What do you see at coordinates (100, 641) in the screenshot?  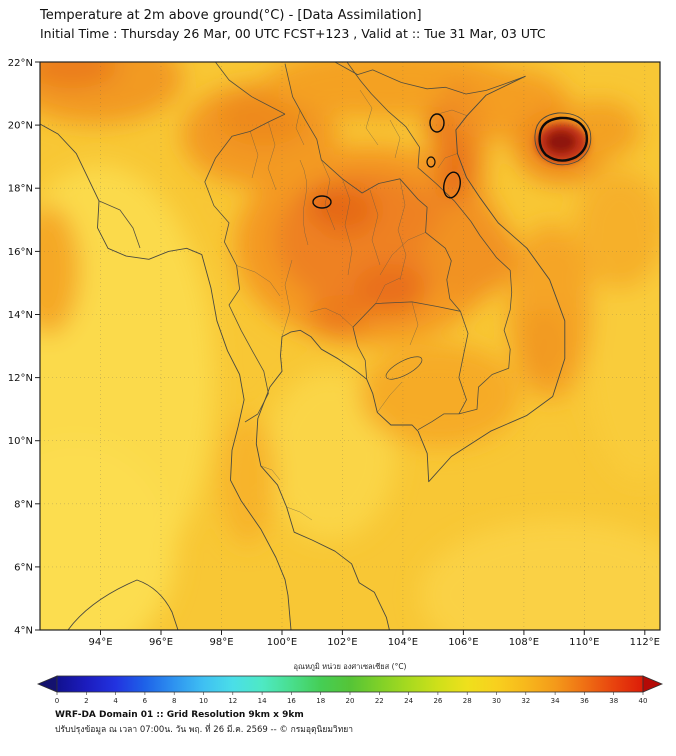 I see `x-axis-label: 94°E` at bounding box center [100, 641].